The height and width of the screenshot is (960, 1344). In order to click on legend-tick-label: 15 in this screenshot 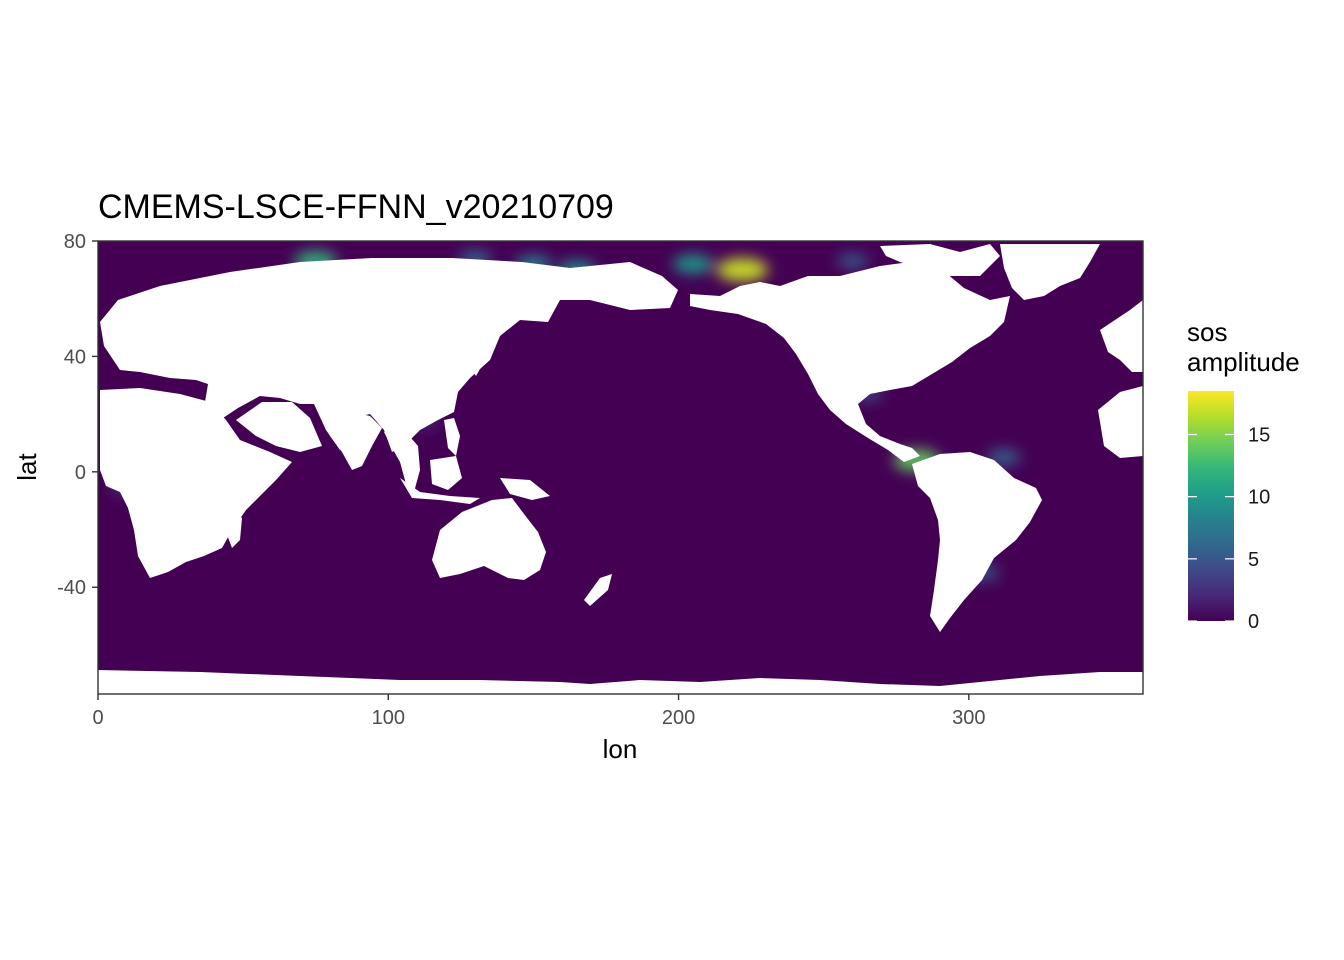, I will do `click(1259, 436)`.